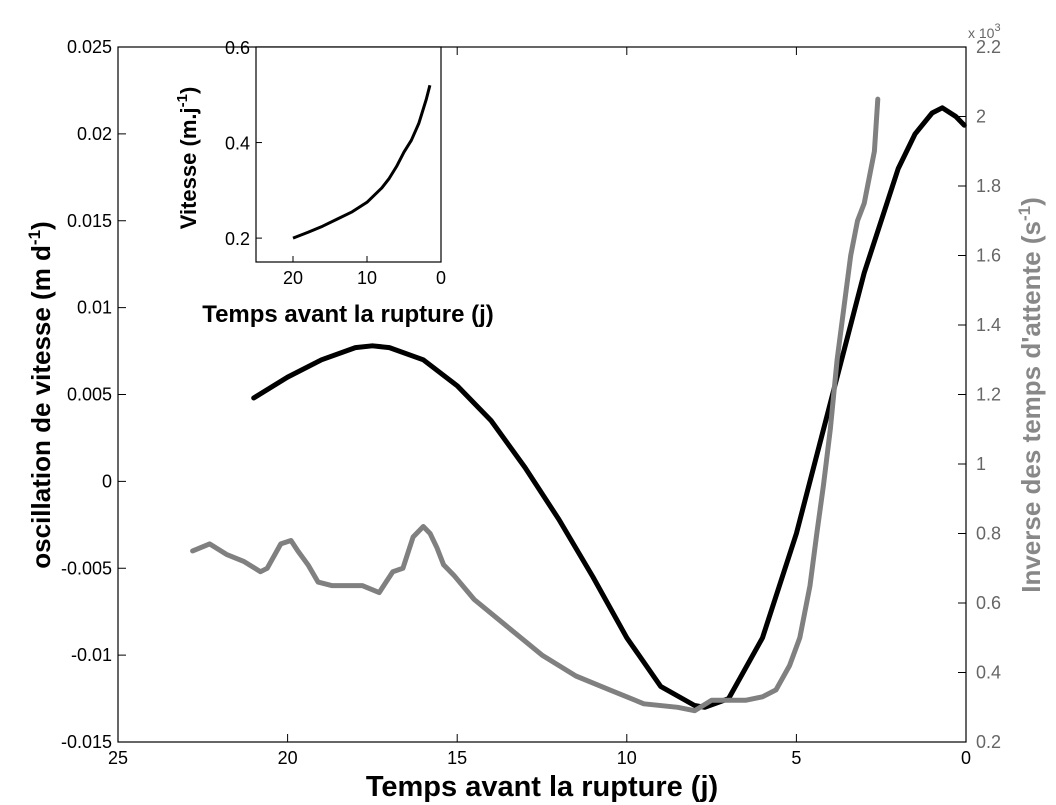 The width and height of the screenshot is (1056, 805). What do you see at coordinates (293, 278) in the screenshot?
I see `inset-x-tick-label: 20` at bounding box center [293, 278].